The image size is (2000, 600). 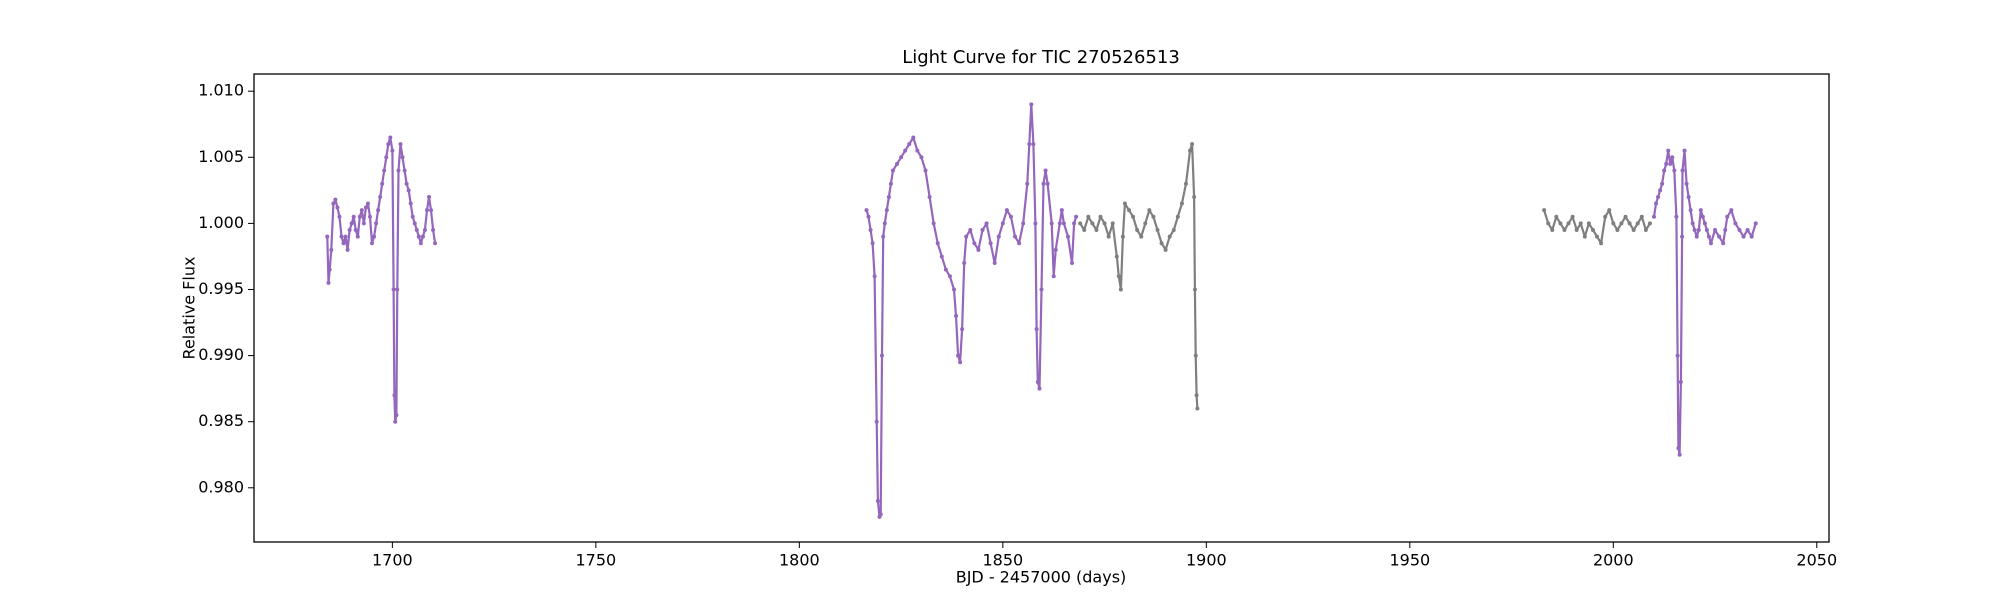 I want to click on y-tick-label: 1.000, so click(x=221, y=222).